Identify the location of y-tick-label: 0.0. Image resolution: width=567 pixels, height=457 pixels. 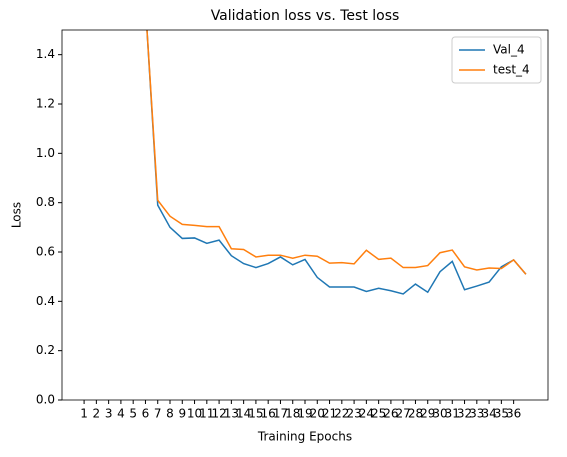
(45, 400).